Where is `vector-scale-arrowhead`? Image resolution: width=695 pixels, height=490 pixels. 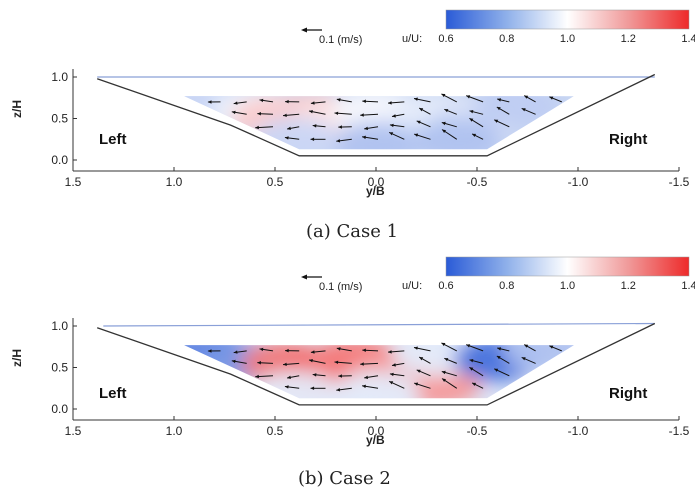
vector-scale-arrowhead is located at coordinates (304, 30).